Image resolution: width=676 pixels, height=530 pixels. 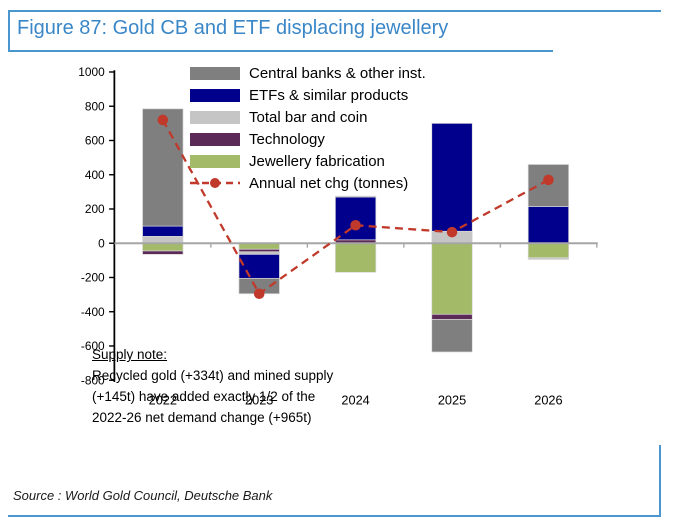 What do you see at coordinates (163, 240) in the screenshot?
I see `bar-segment-barcoin-2022` at bounding box center [163, 240].